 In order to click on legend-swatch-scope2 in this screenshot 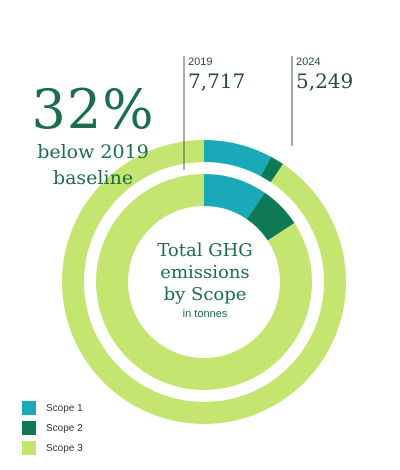, I will do `click(29, 428)`.